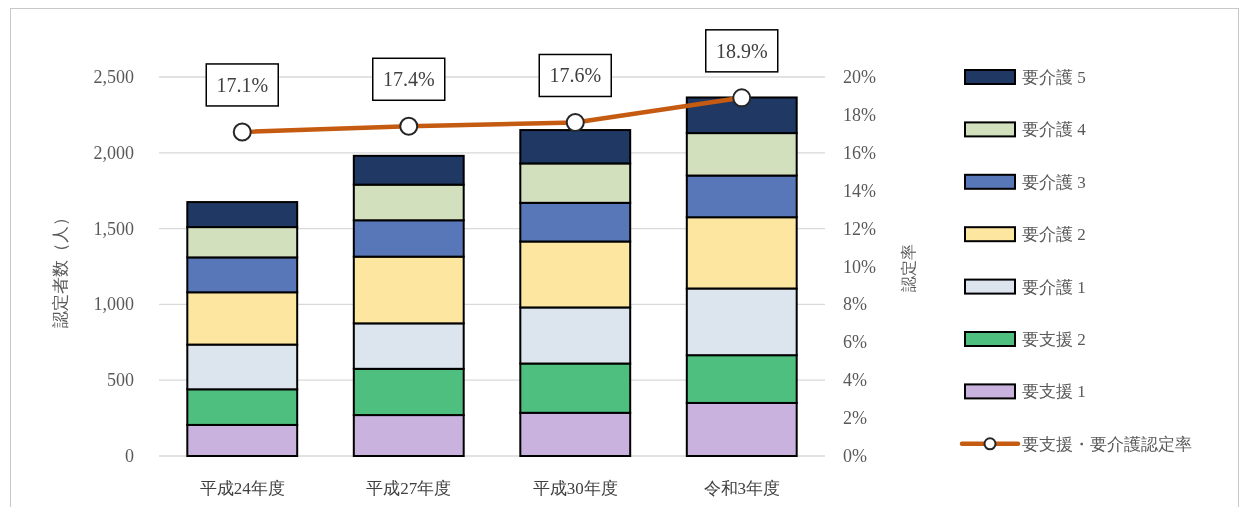 This screenshot has width=1250, height=507. Describe the element at coordinates (859, 190) in the screenshot. I see `y2-tick-label: 14%` at that location.